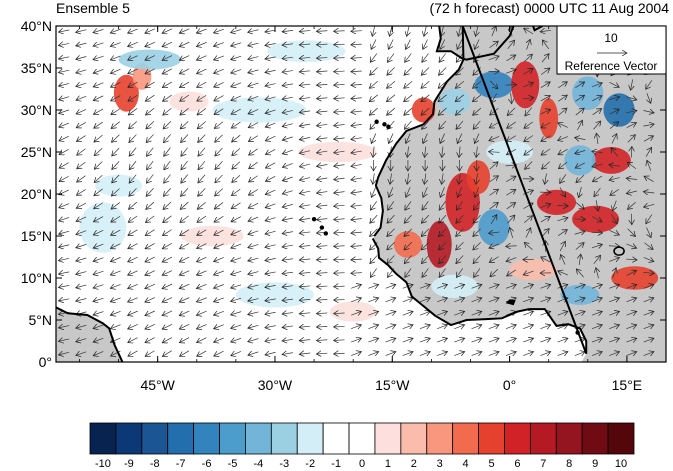 This screenshot has width=673, height=471. What do you see at coordinates (509, 385) in the screenshot?
I see `lon-tick-label: 0°` at bounding box center [509, 385].